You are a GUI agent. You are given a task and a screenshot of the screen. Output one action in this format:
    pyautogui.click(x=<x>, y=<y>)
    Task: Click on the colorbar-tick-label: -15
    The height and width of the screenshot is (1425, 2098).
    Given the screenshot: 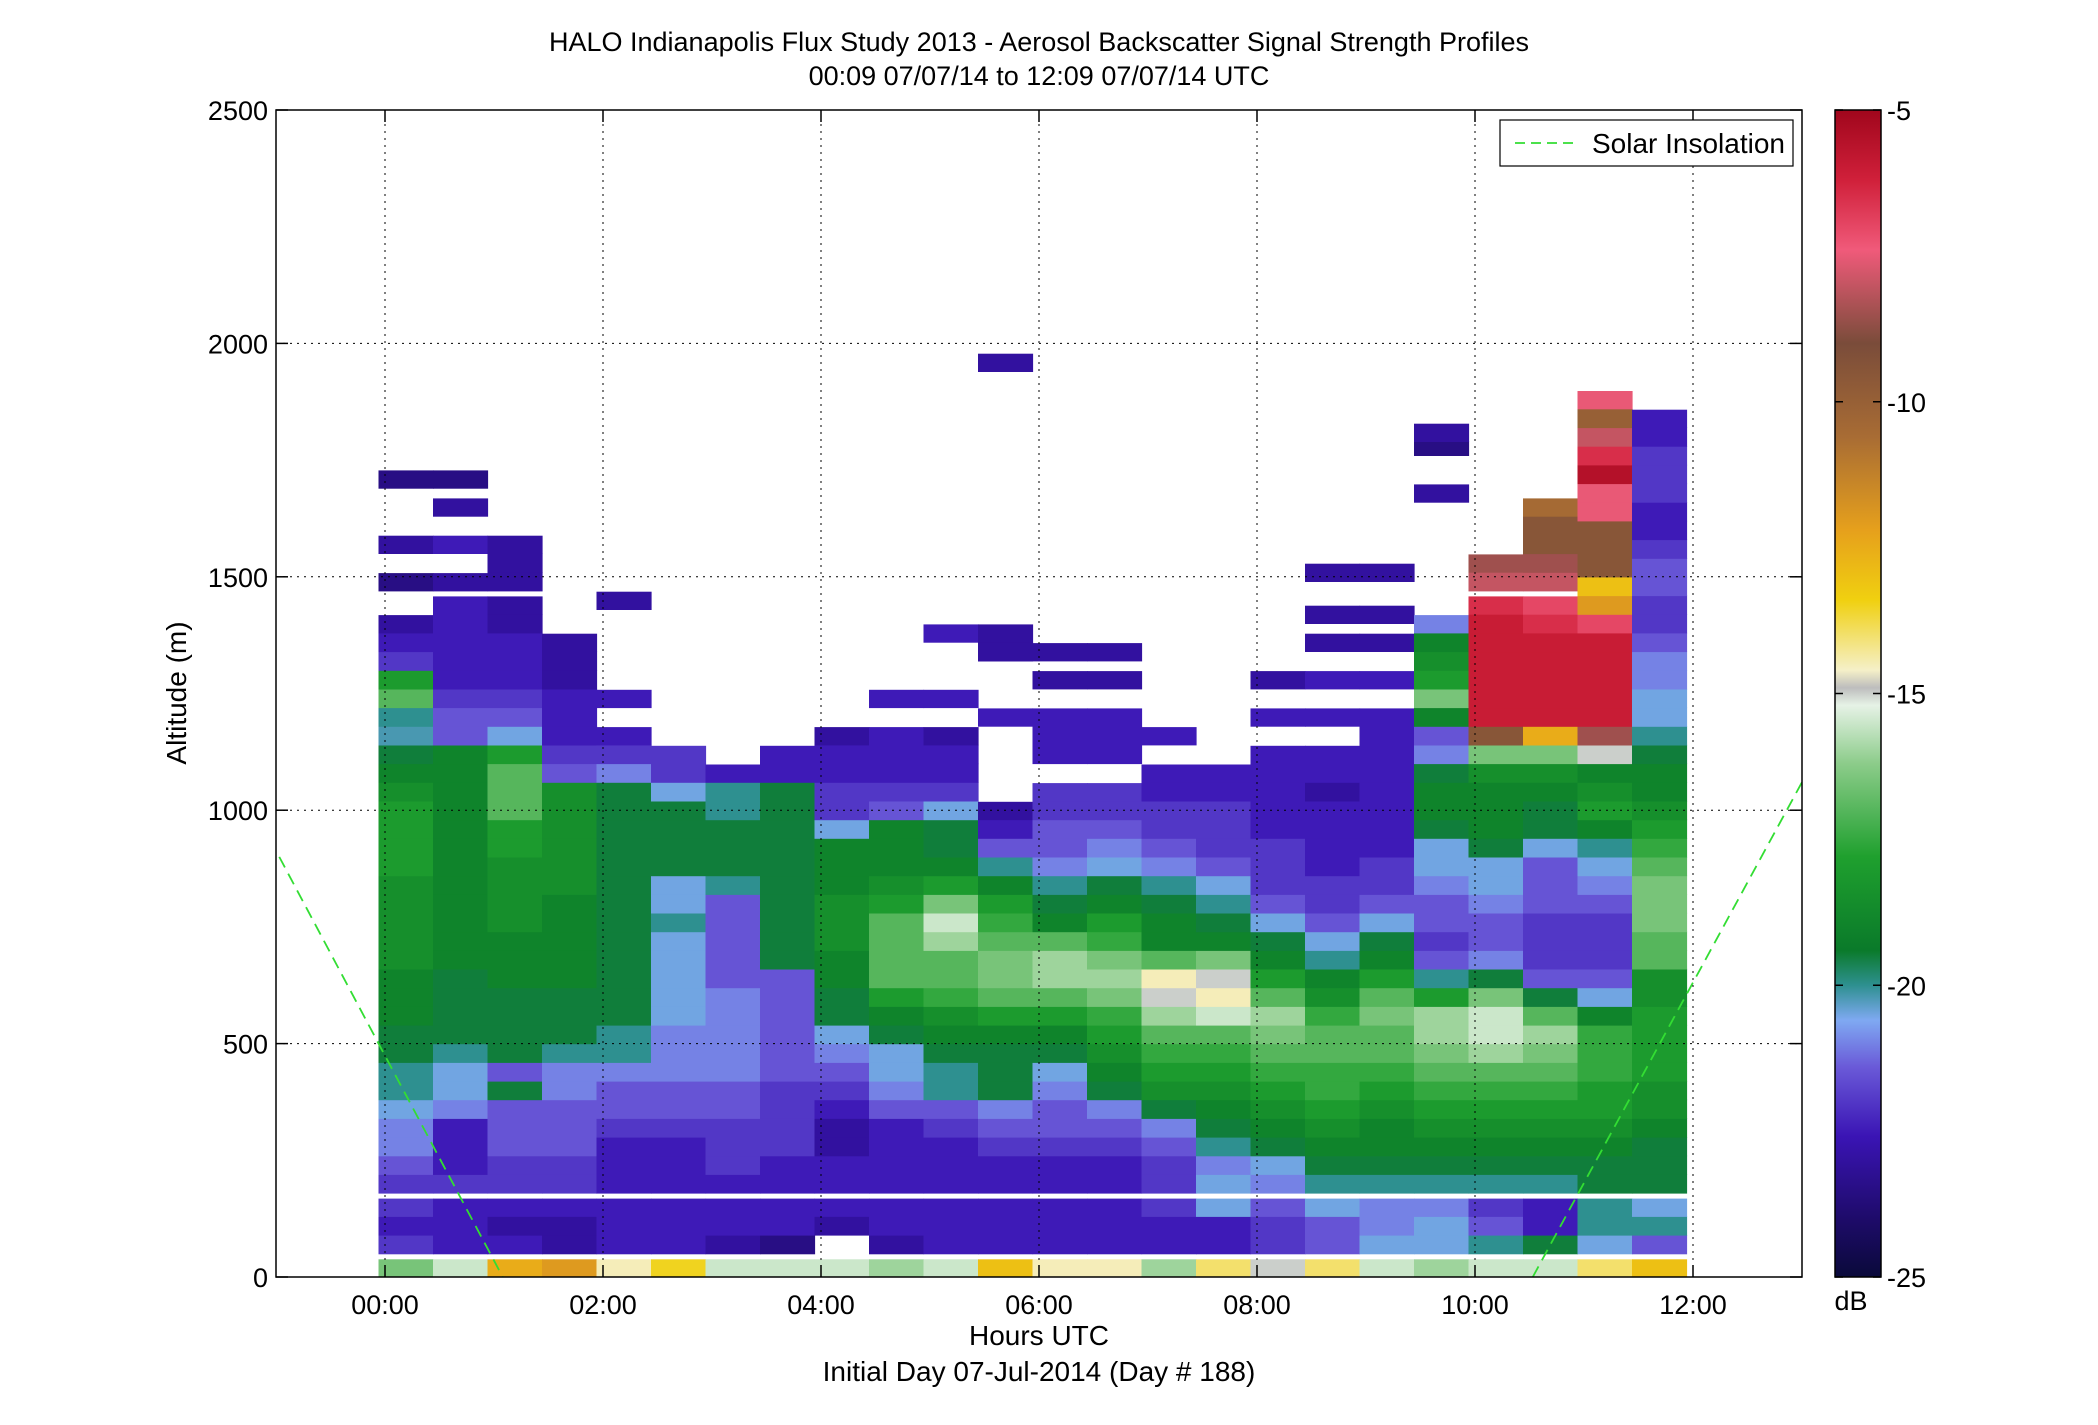 What is the action you would take?
    pyautogui.click(x=1906, y=695)
    